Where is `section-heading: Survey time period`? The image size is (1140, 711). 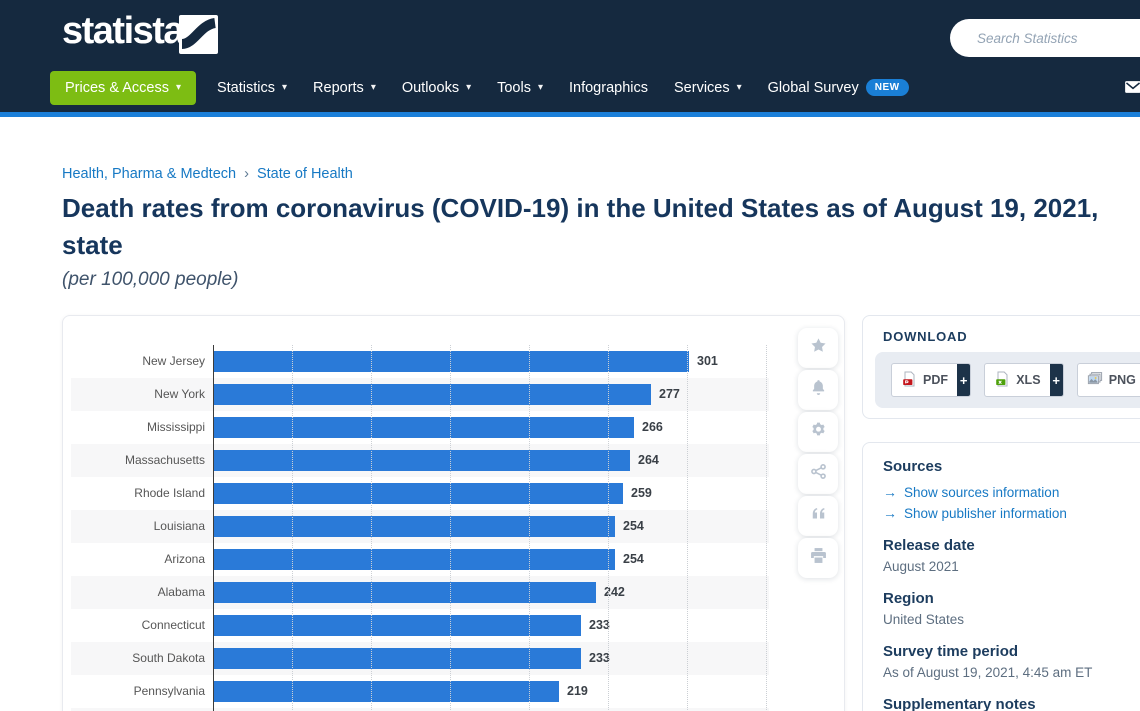
section-heading: Survey time period is located at coordinates (951, 651).